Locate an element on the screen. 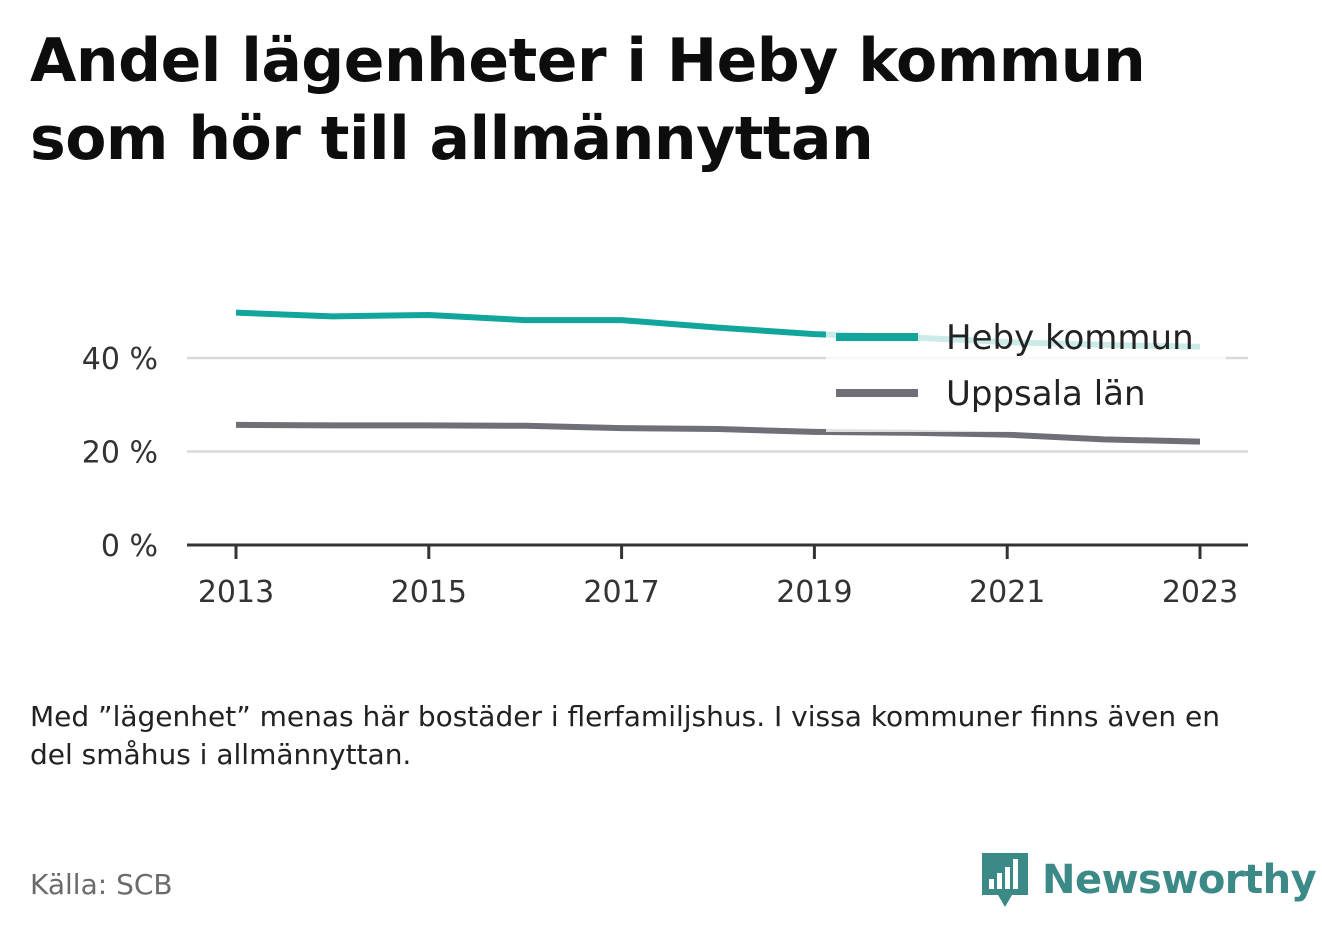  x-tick-label: 2015 is located at coordinates (429, 592).